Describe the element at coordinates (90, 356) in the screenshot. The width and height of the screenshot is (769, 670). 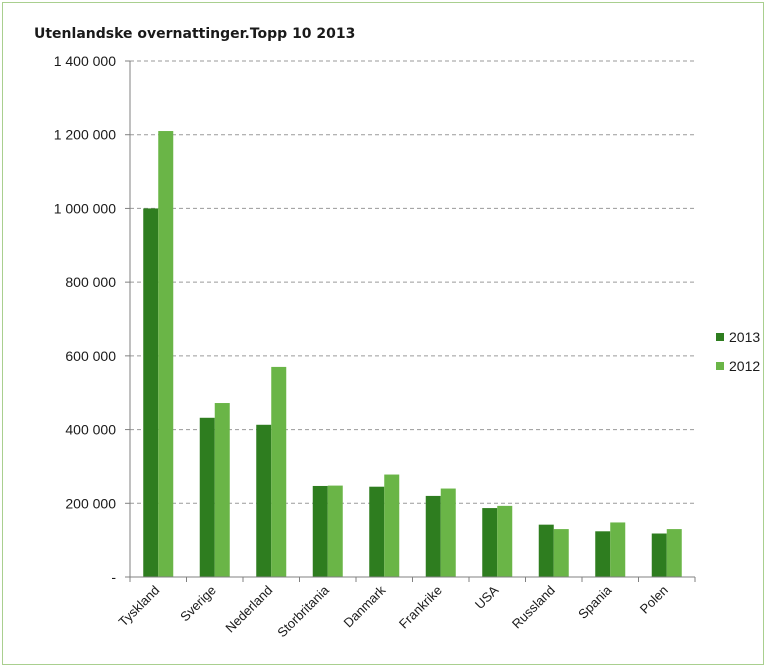
I see `y-tick-label: 600 000` at that location.